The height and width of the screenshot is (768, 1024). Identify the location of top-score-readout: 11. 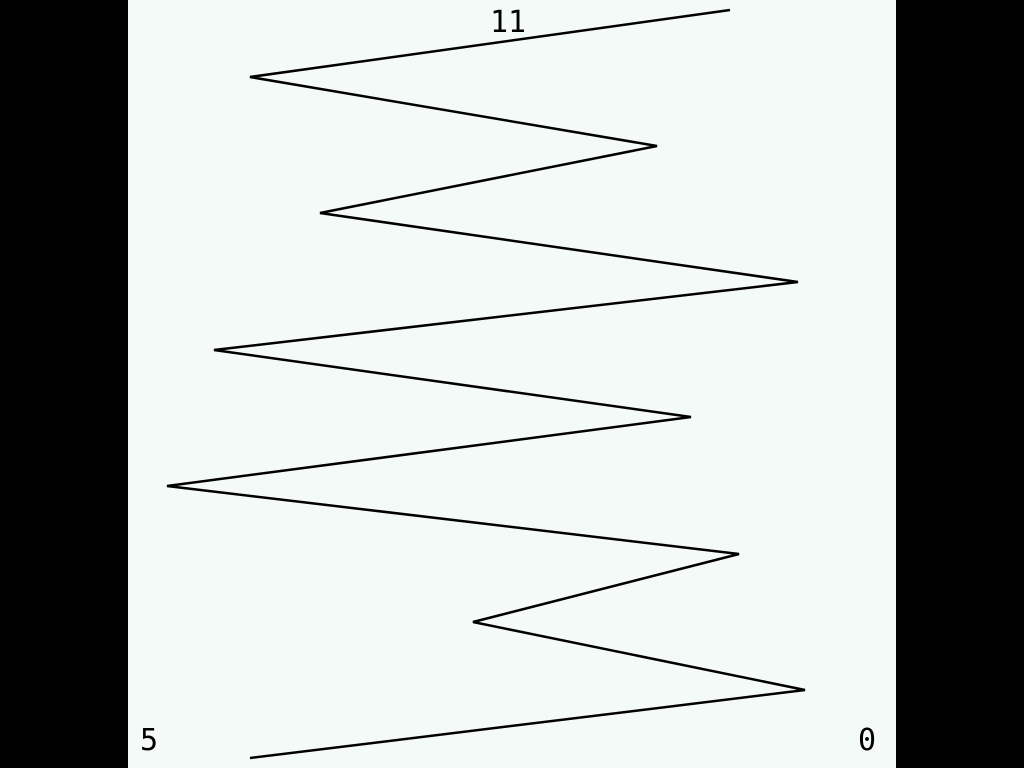
(508, 22).